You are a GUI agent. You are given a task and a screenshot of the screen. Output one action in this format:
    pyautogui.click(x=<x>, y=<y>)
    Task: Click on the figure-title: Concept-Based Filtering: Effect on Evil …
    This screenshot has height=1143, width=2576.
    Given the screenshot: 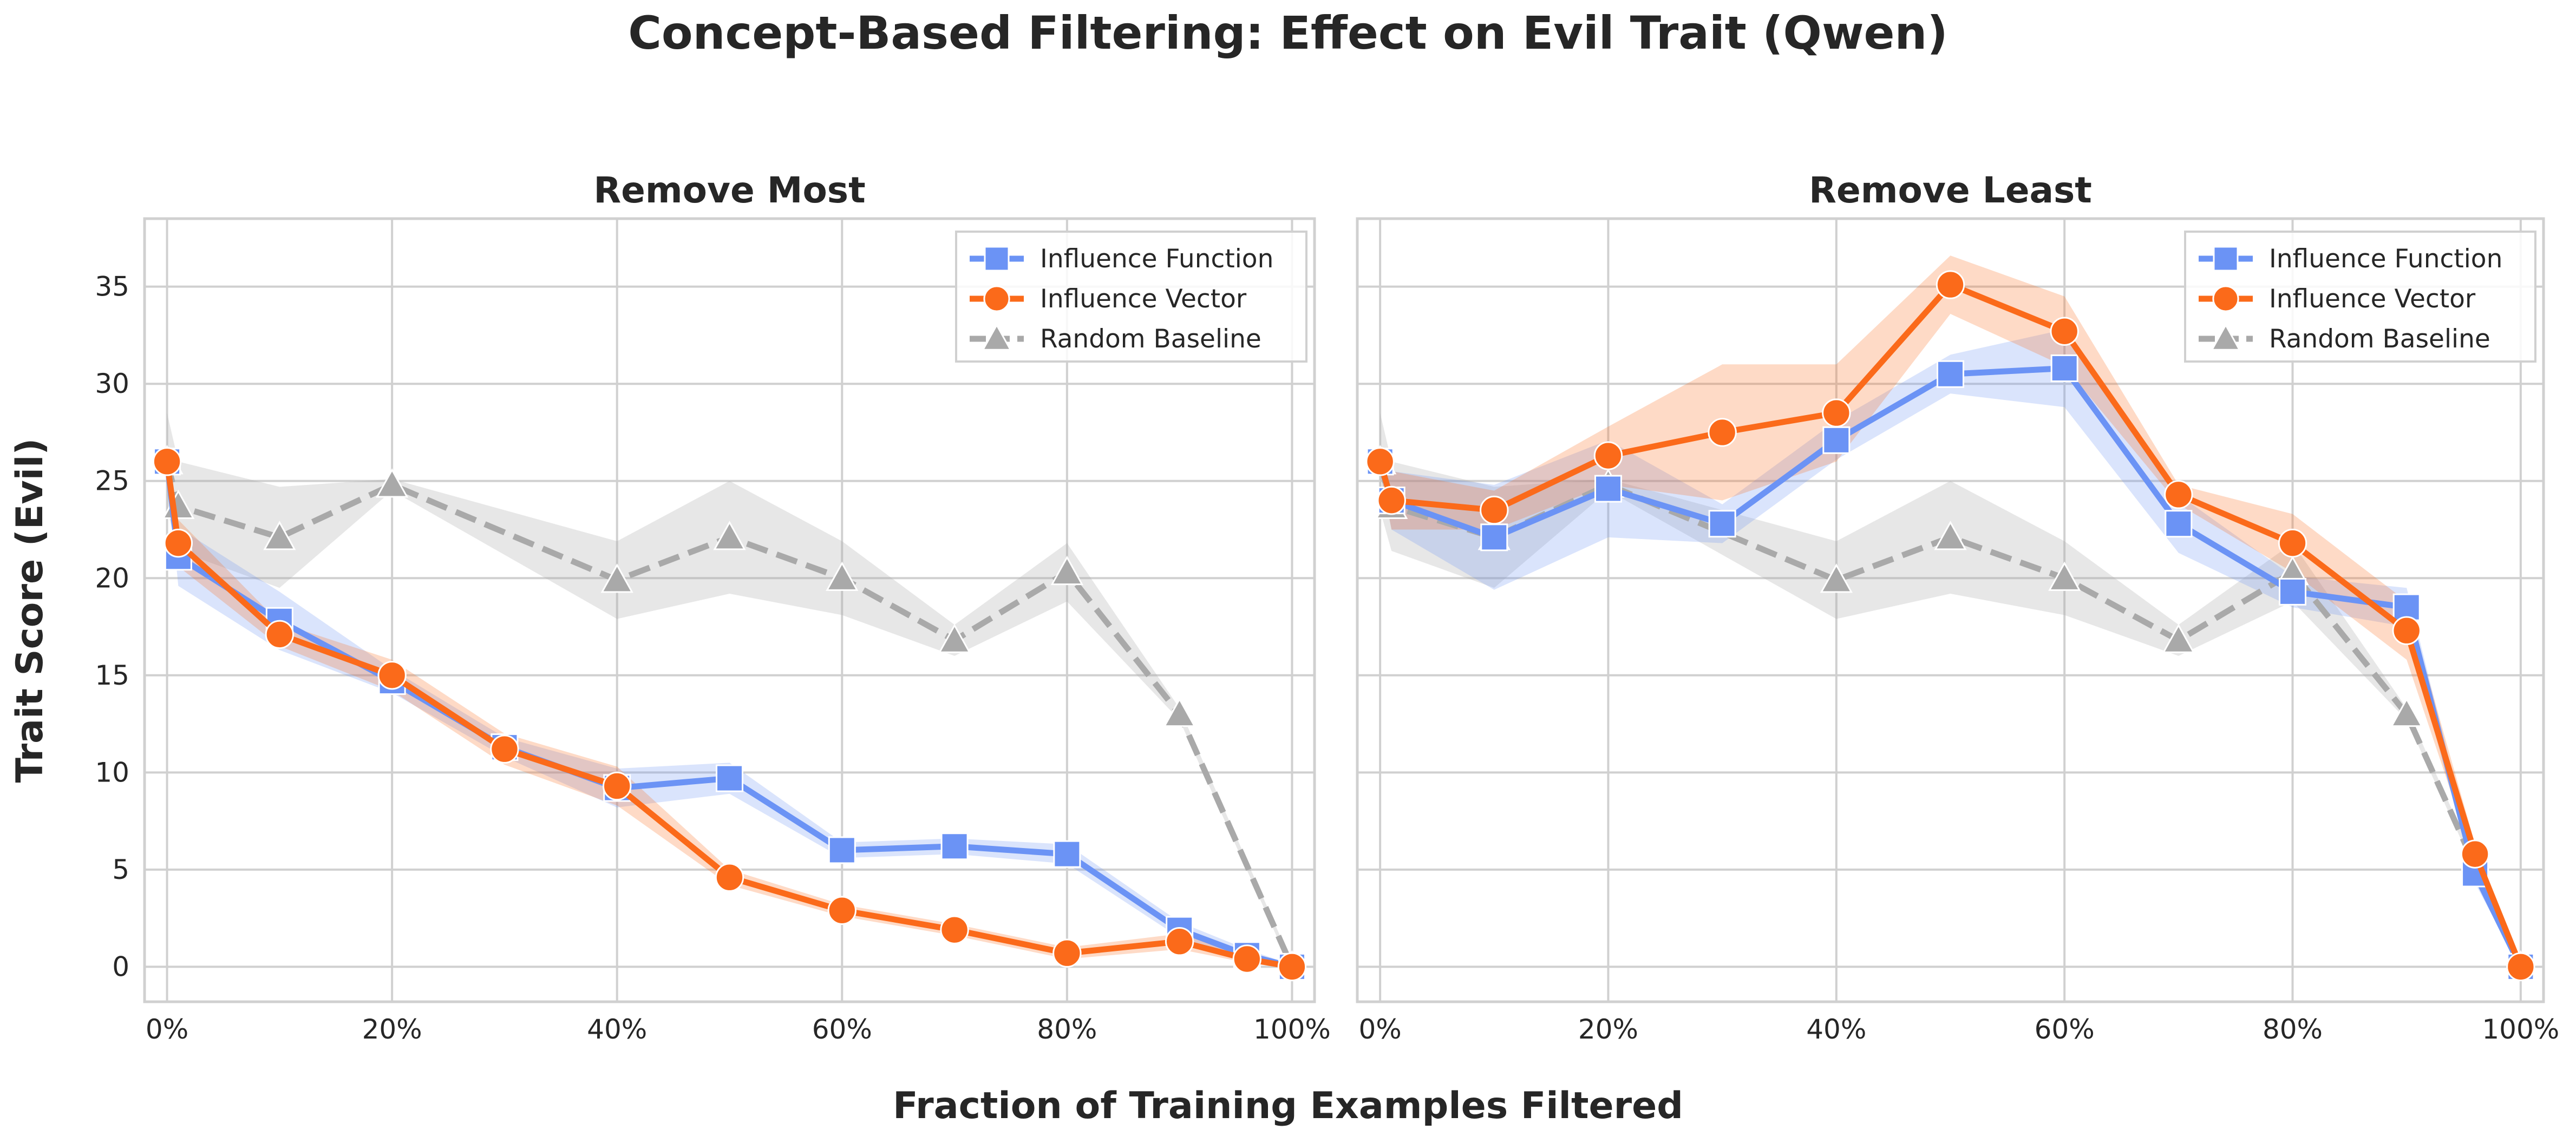 What is the action you would take?
    pyautogui.click(x=1288, y=33)
    